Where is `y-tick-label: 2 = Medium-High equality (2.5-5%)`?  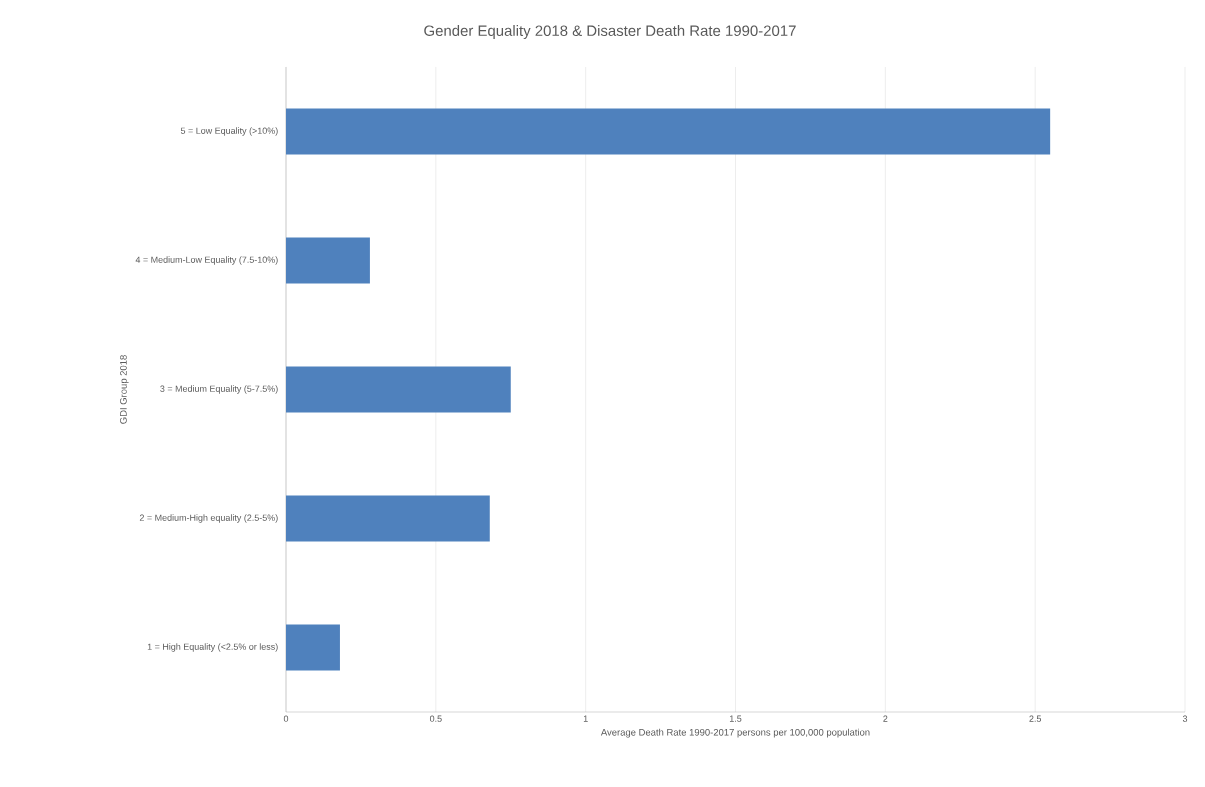
y-tick-label: 2 = Medium-High equality (2.5-5%) is located at coordinates (208, 518).